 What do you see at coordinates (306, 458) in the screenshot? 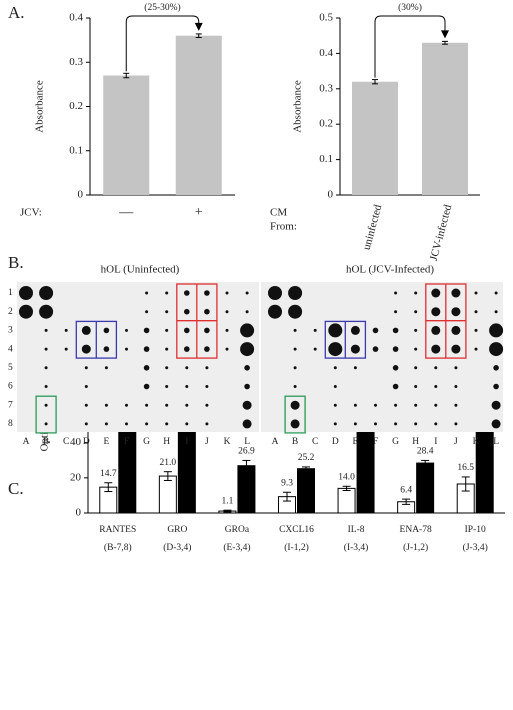
I see `value-label: 25.2` at bounding box center [306, 458].